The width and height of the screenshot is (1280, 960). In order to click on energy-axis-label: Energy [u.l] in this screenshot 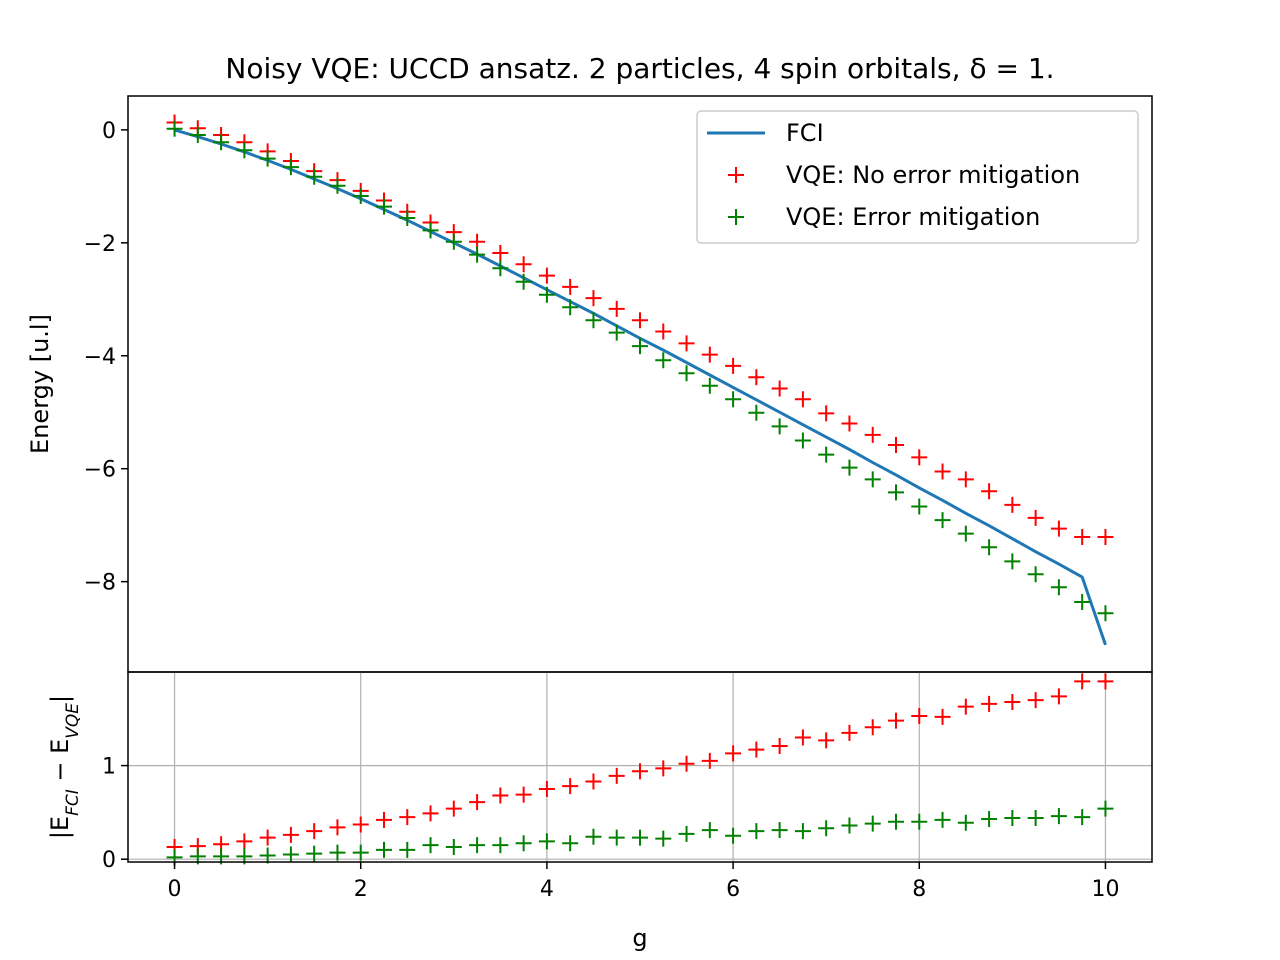, I will do `click(40, 384)`.